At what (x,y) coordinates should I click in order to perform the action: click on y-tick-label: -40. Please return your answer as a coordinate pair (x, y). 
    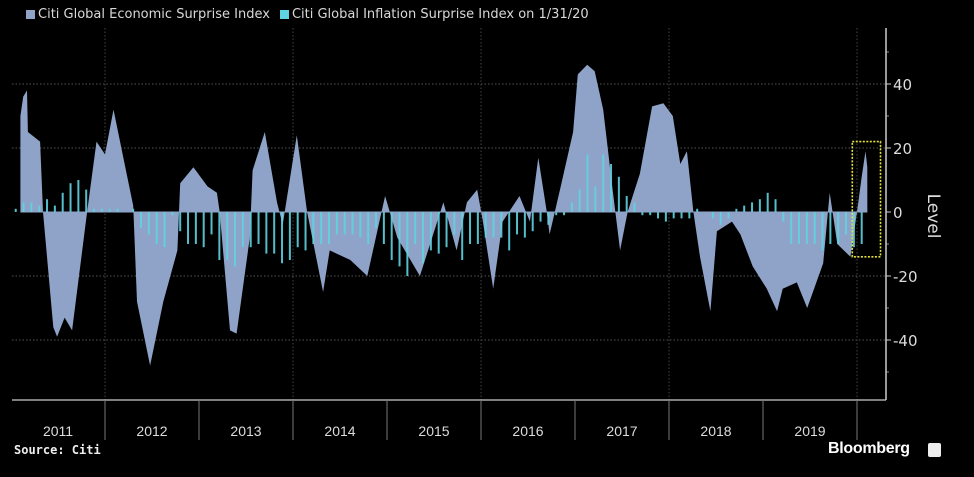
    Looking at the image, I should click on (905, 341).